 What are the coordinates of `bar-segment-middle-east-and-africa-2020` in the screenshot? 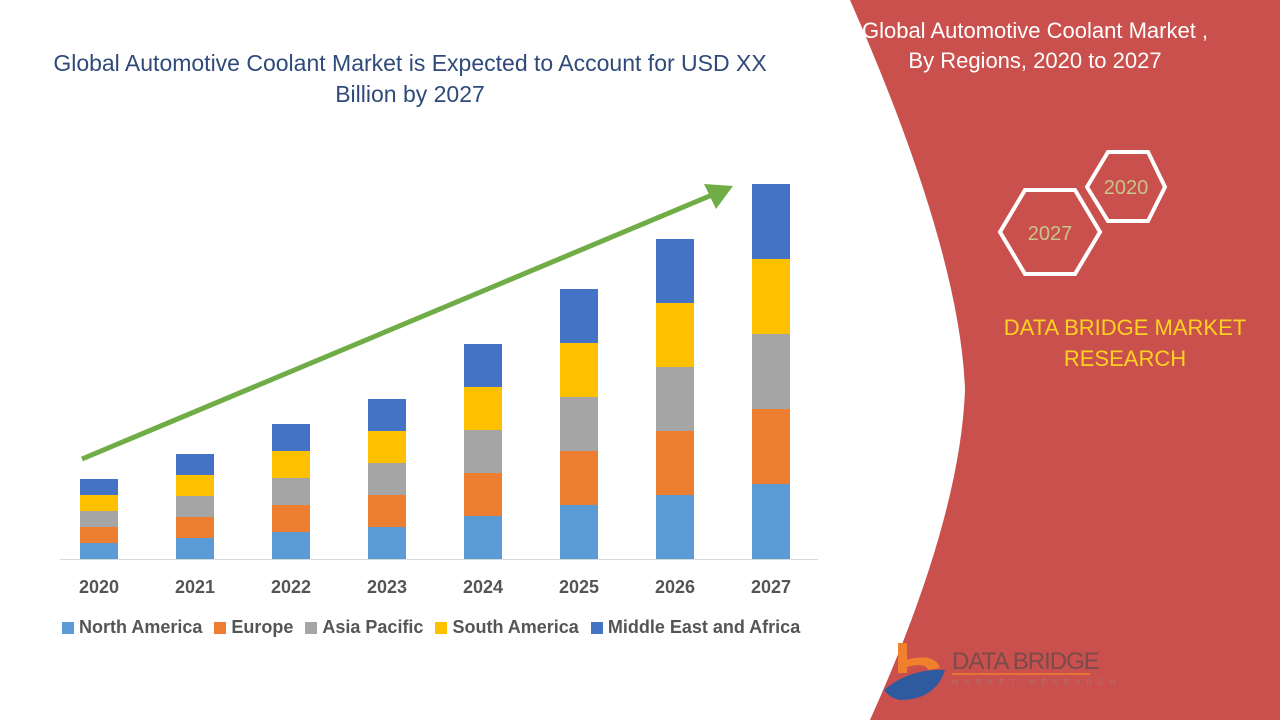 It's located at (99, 487).